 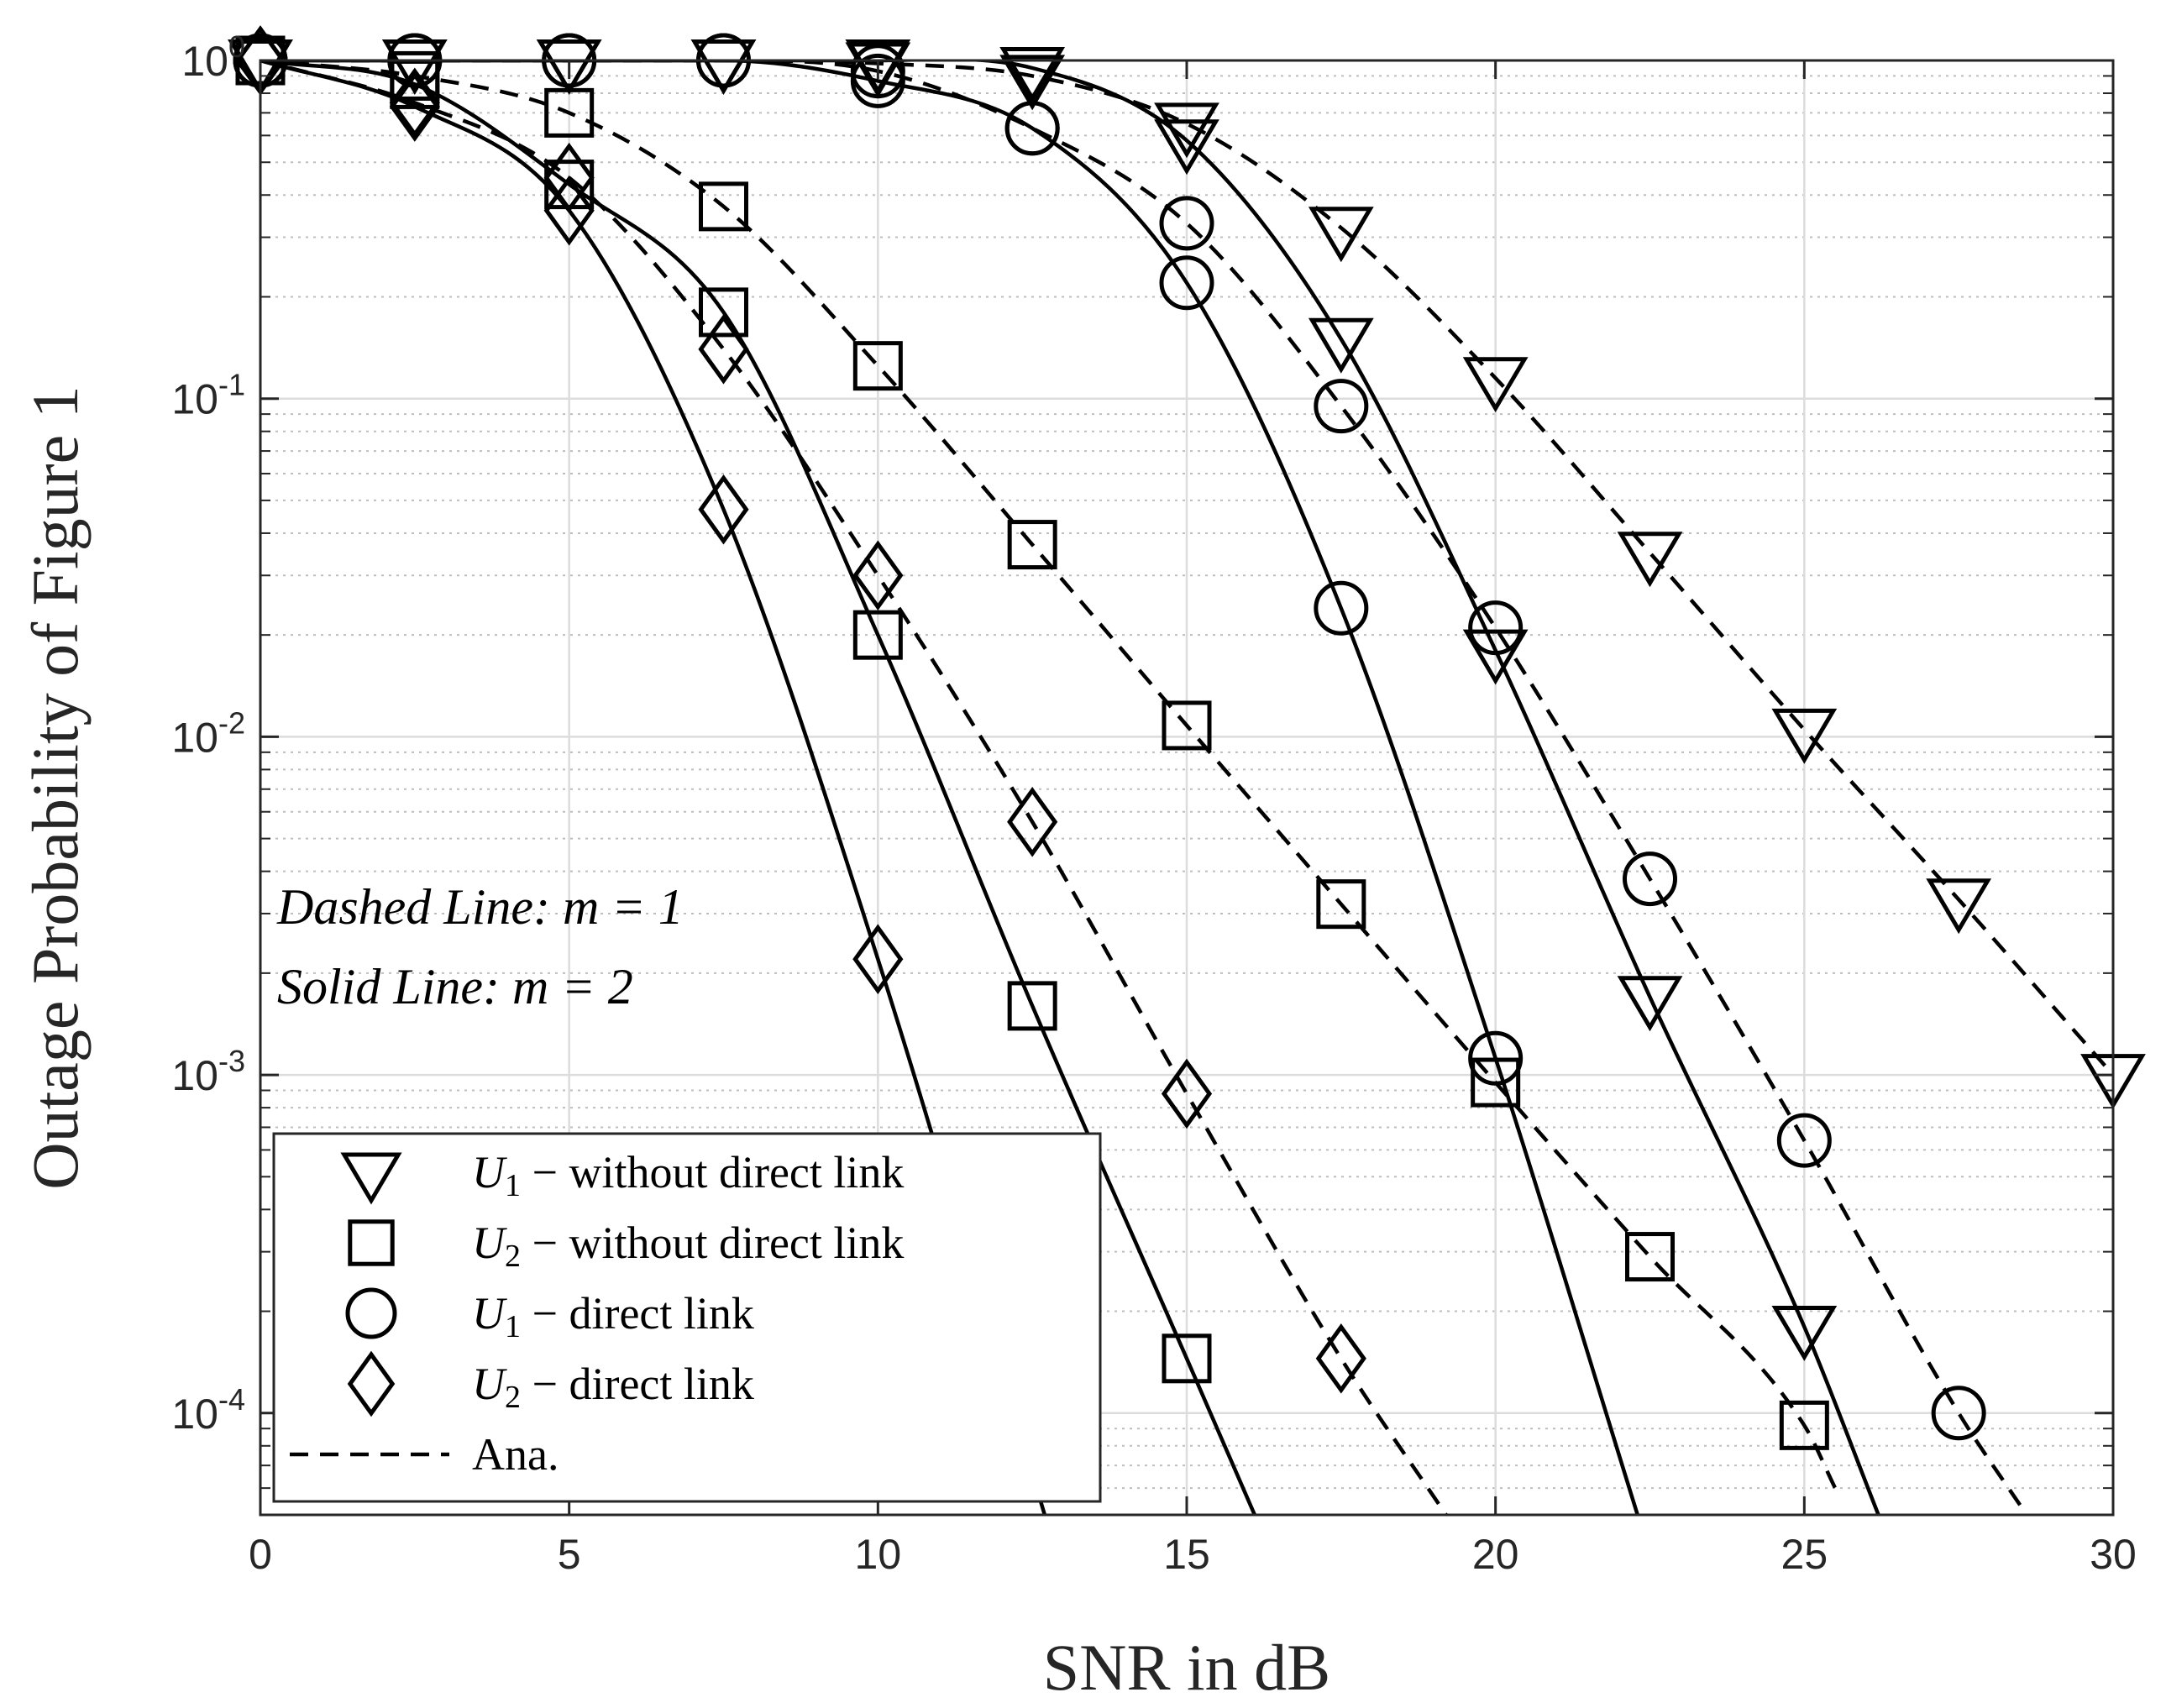 I want to click on x-tick-label: 20, so click(x=1495, y=1555).